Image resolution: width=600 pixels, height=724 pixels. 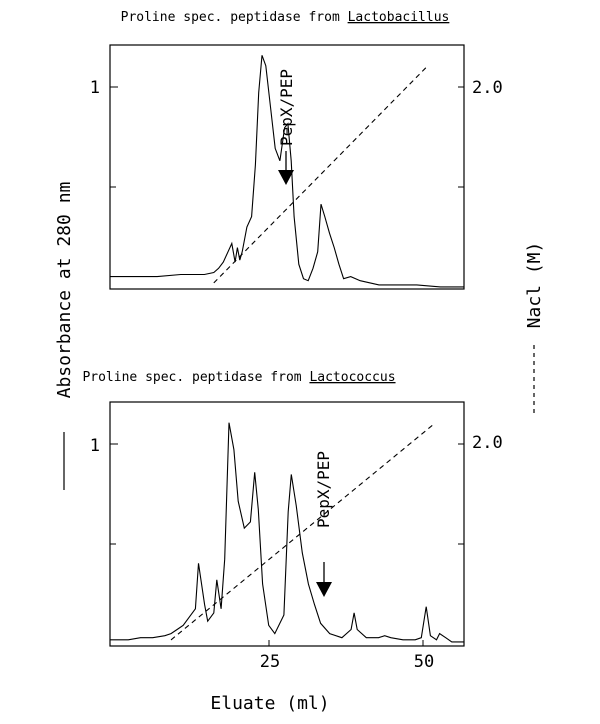 What do you see at coordinates (424, 662) in the screenshot?
I see `bottom-x-tick-label-50: 50` at bounding box center [424, 662].